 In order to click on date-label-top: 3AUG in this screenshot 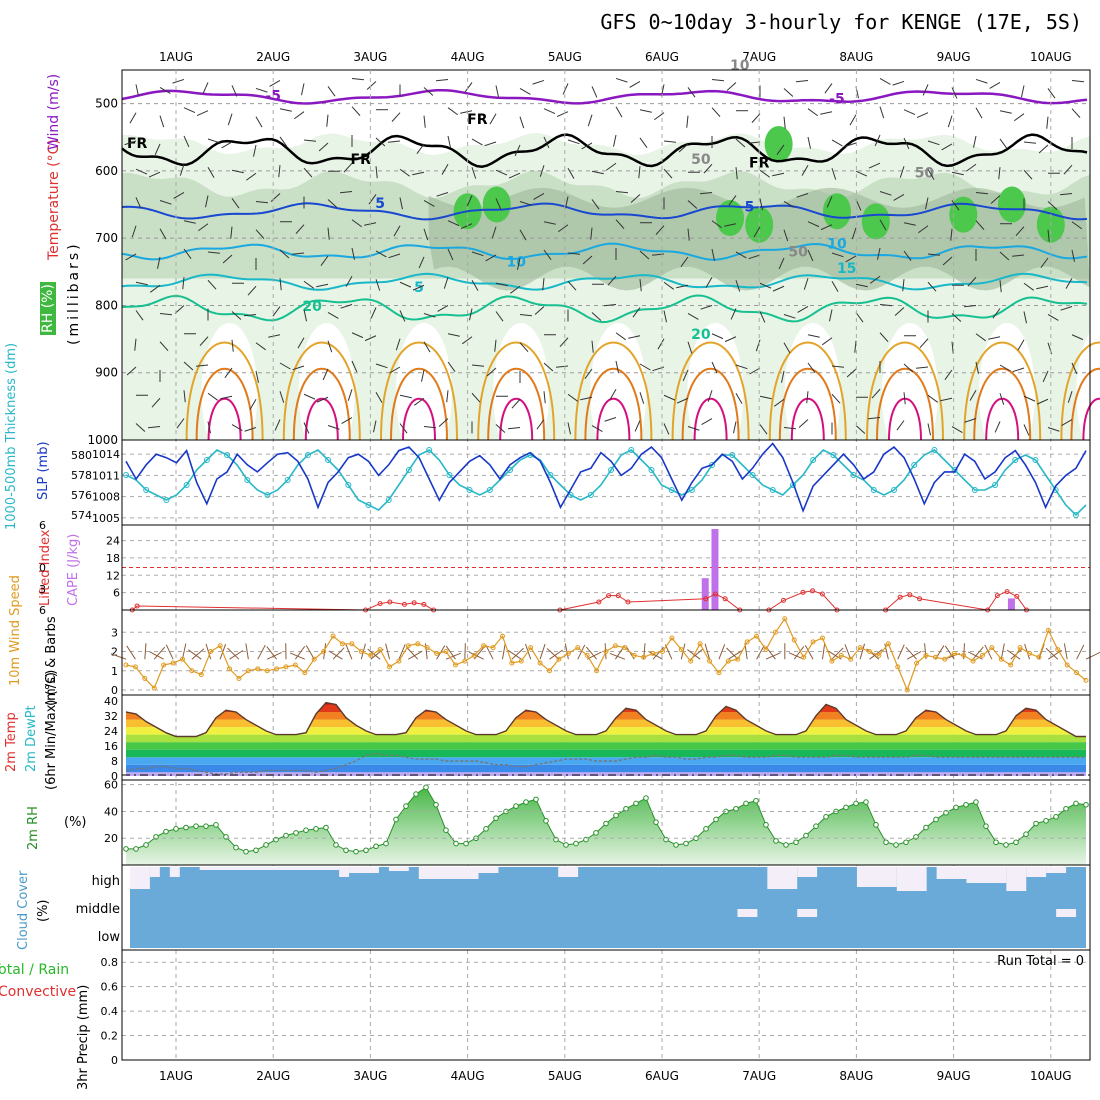, I will do `click(370, 57)`.